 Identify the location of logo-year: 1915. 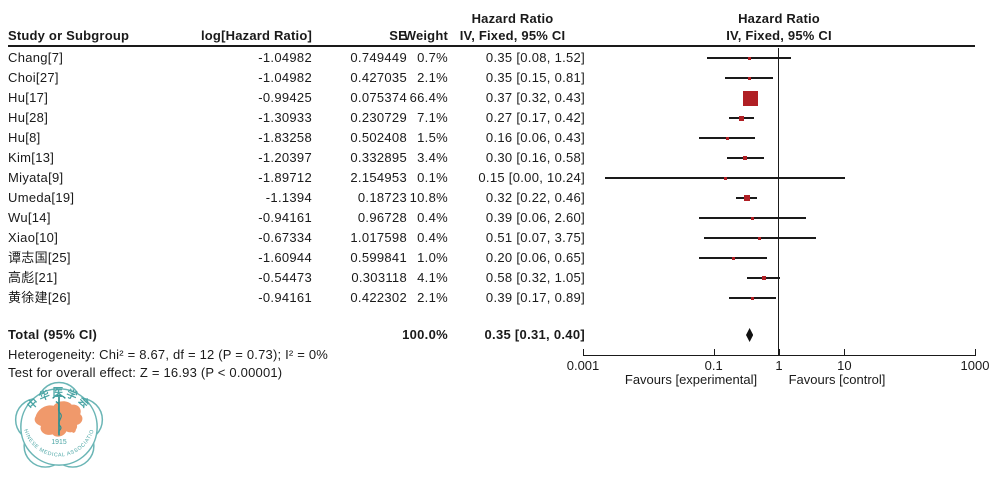
(58, 442).